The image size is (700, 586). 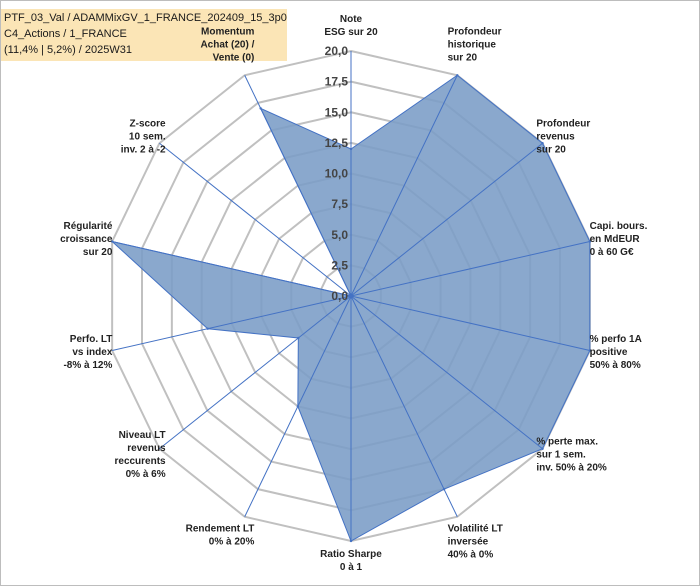 I want to click on axis-label: Perfo. LT vs index -8% à 12%, so click(x=87, y=352).